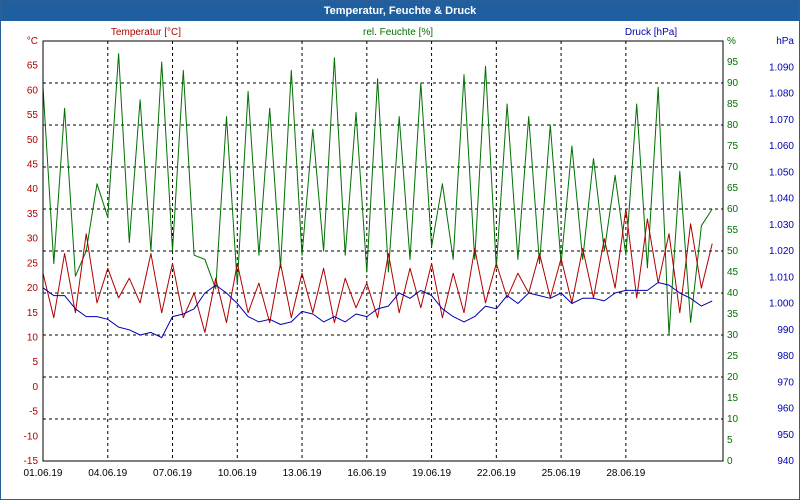 The width and height of the screenshot is (800, 500). What do you see at coordinates (733, 314) in the screenshot?
I see `humidity-tick-label: 35` at bounding box center [733, 314].